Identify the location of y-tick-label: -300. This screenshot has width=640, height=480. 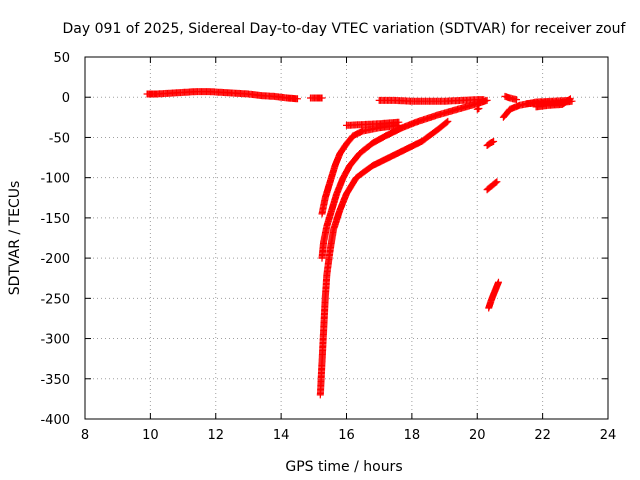
(55, 340).